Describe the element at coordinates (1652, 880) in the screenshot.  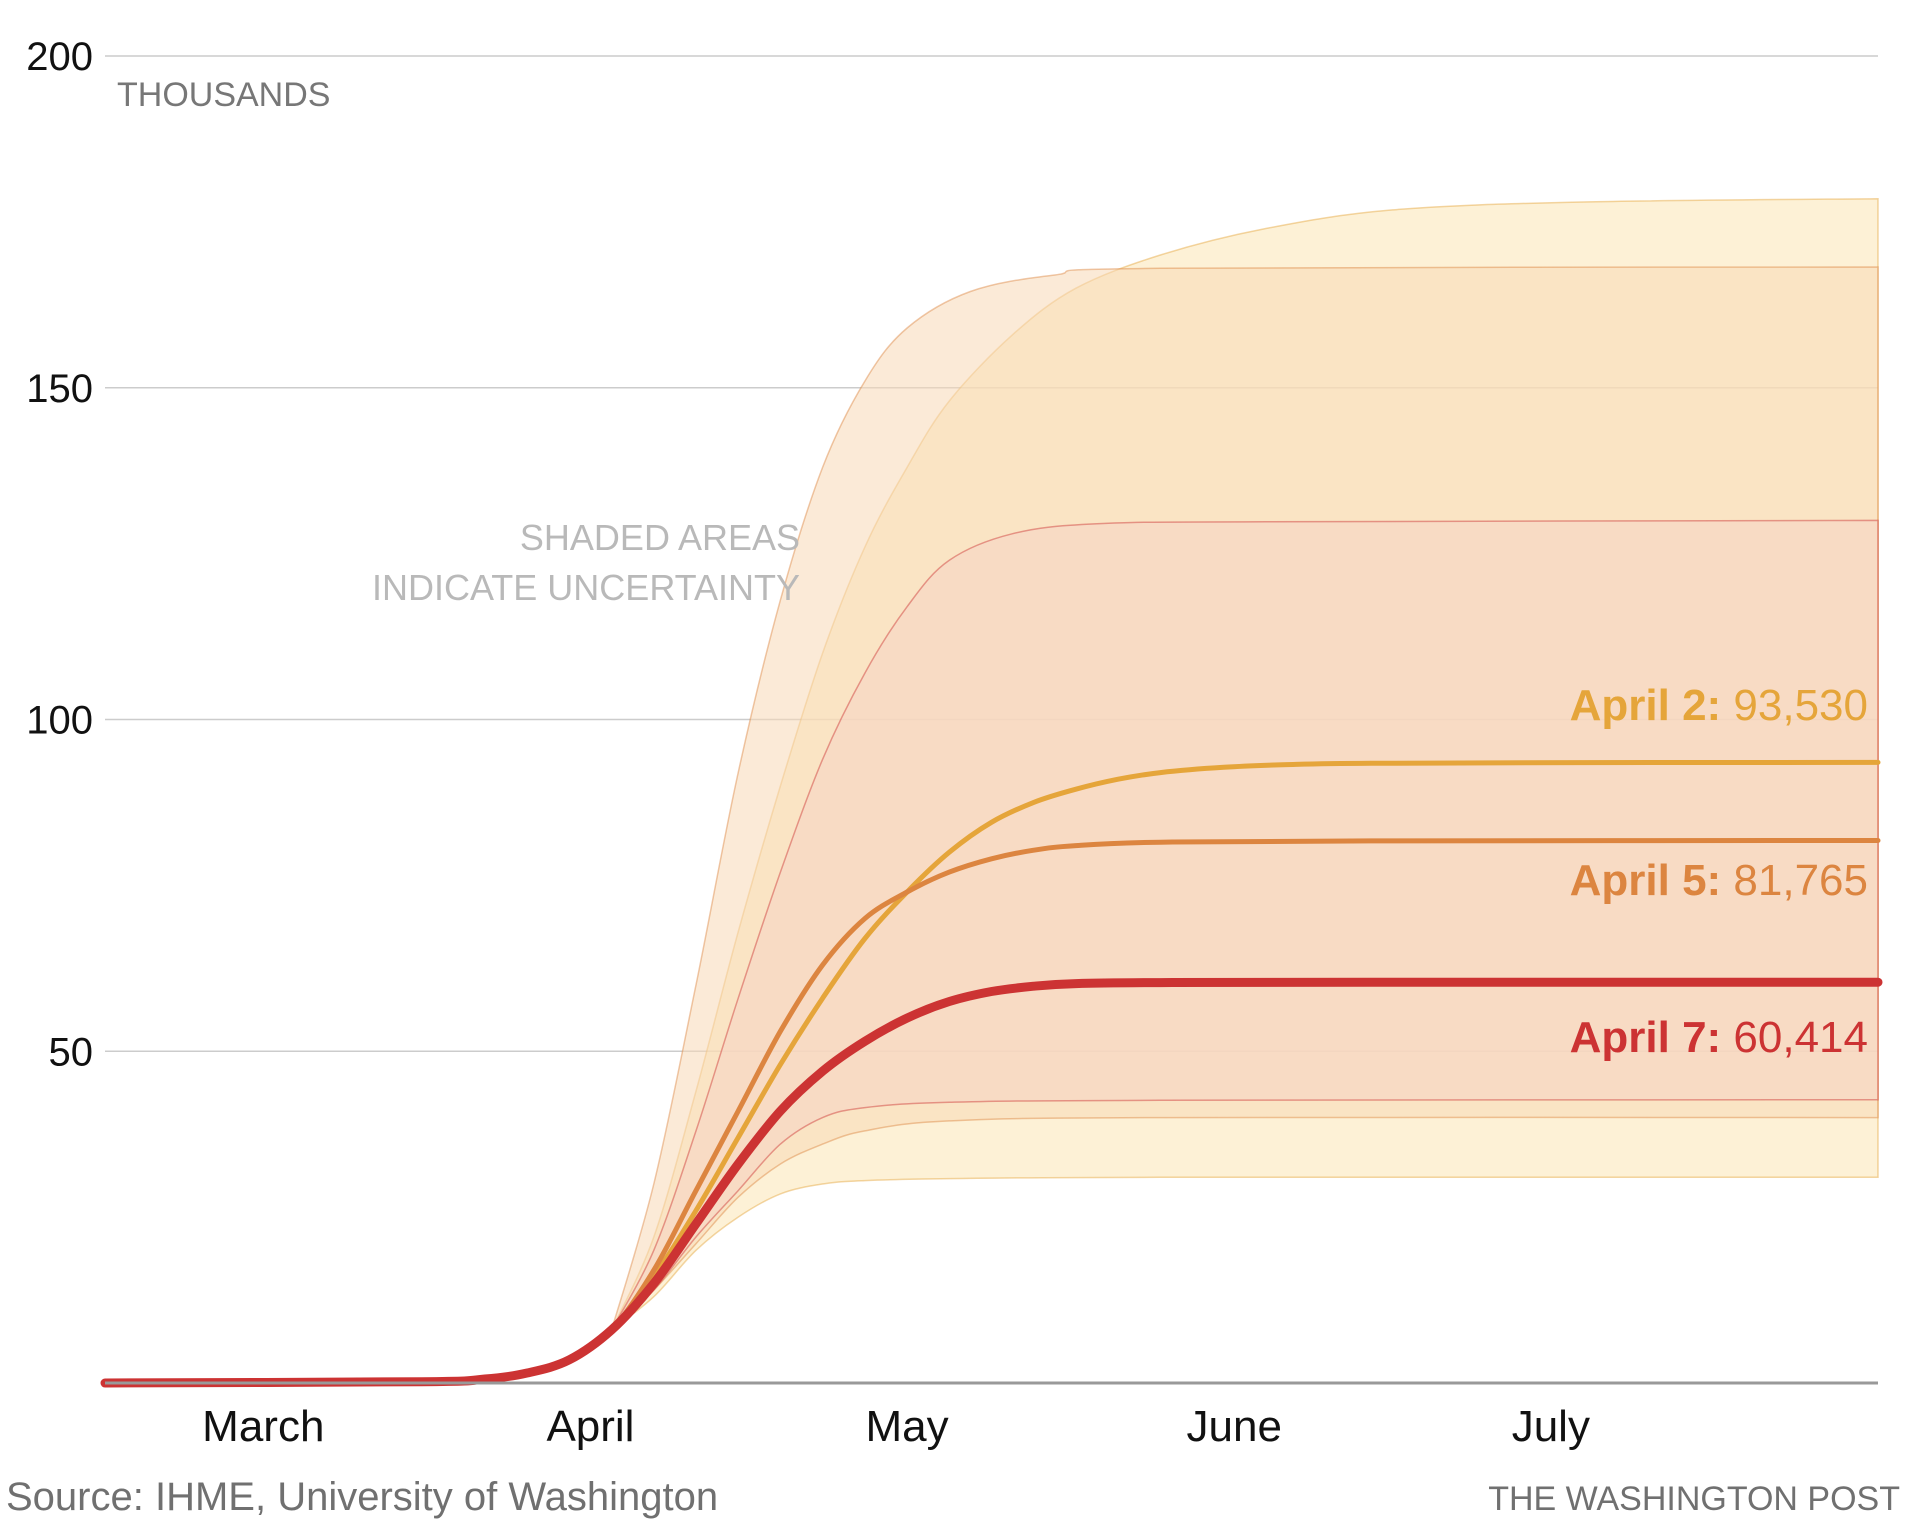
I see `label-april-5-name: April 5:` at that location.